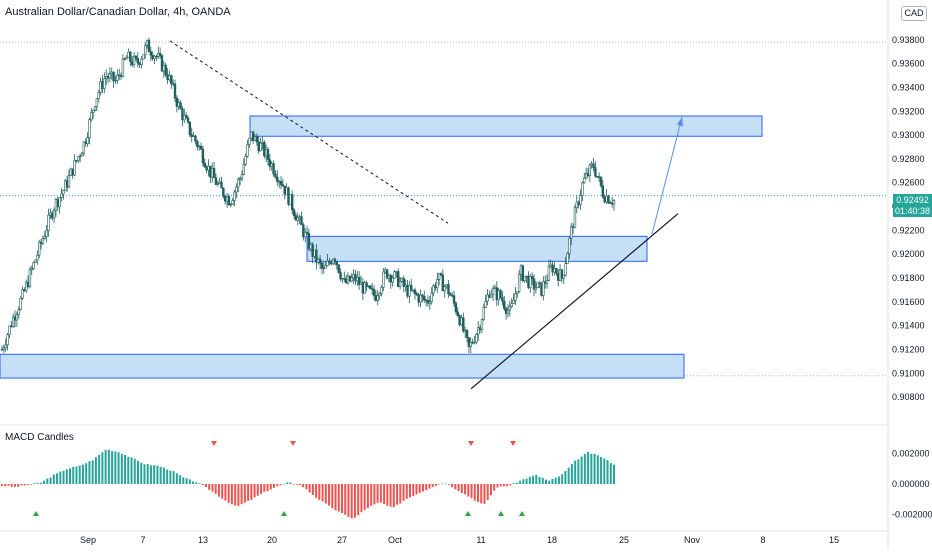 Image resolution: width=932 pixels, height=555 pixels. What do you see at coordinates (908, 302) in the screenshot?
I see `price-tick-label: 0.91600` at bounding box center [908, 302].